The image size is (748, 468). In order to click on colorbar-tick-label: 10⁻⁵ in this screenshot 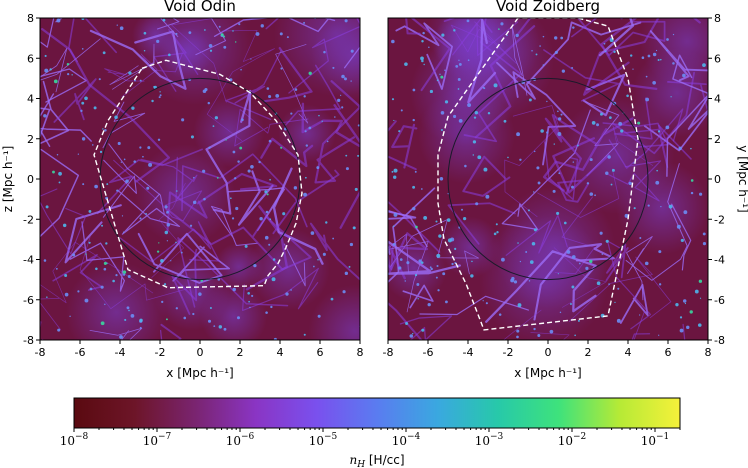, I will do `click(323, 440)`.